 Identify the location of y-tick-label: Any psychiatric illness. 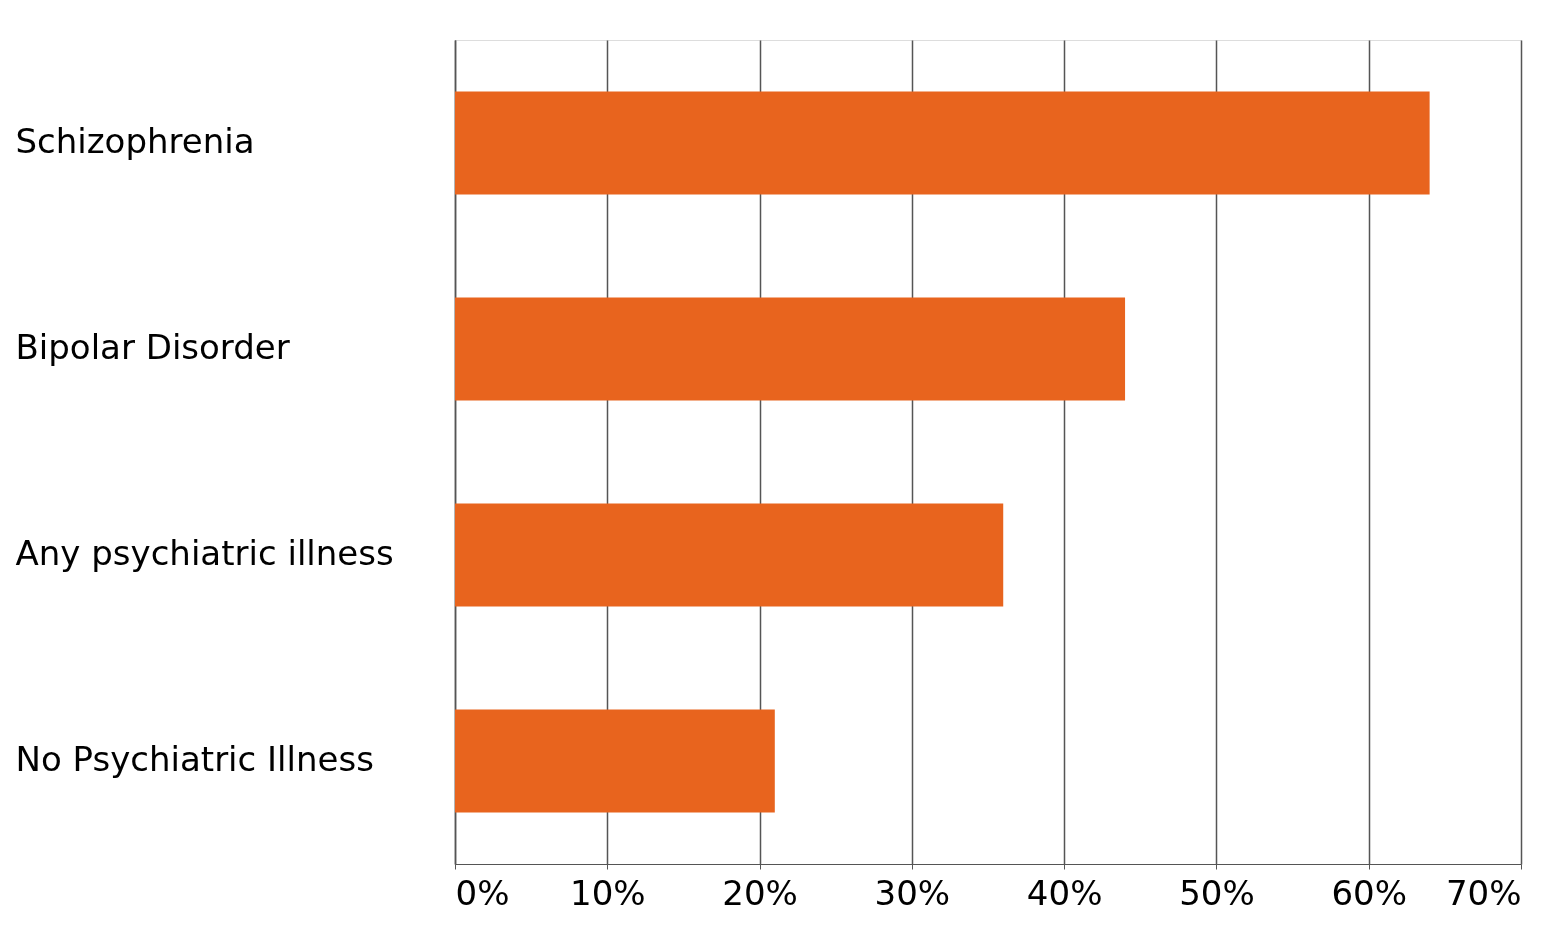
(204, 553).